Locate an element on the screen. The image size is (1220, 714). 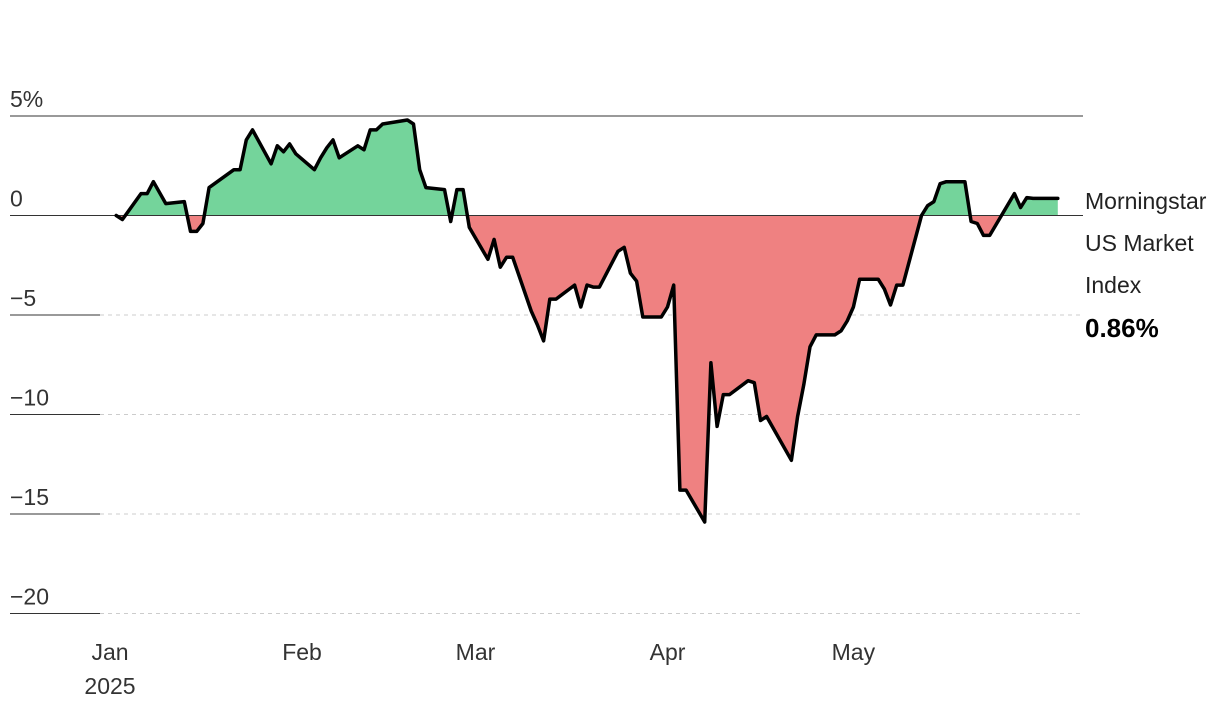
series-label: Morningstar US Market Index 0.86% is located at coordinates (1146, 265).